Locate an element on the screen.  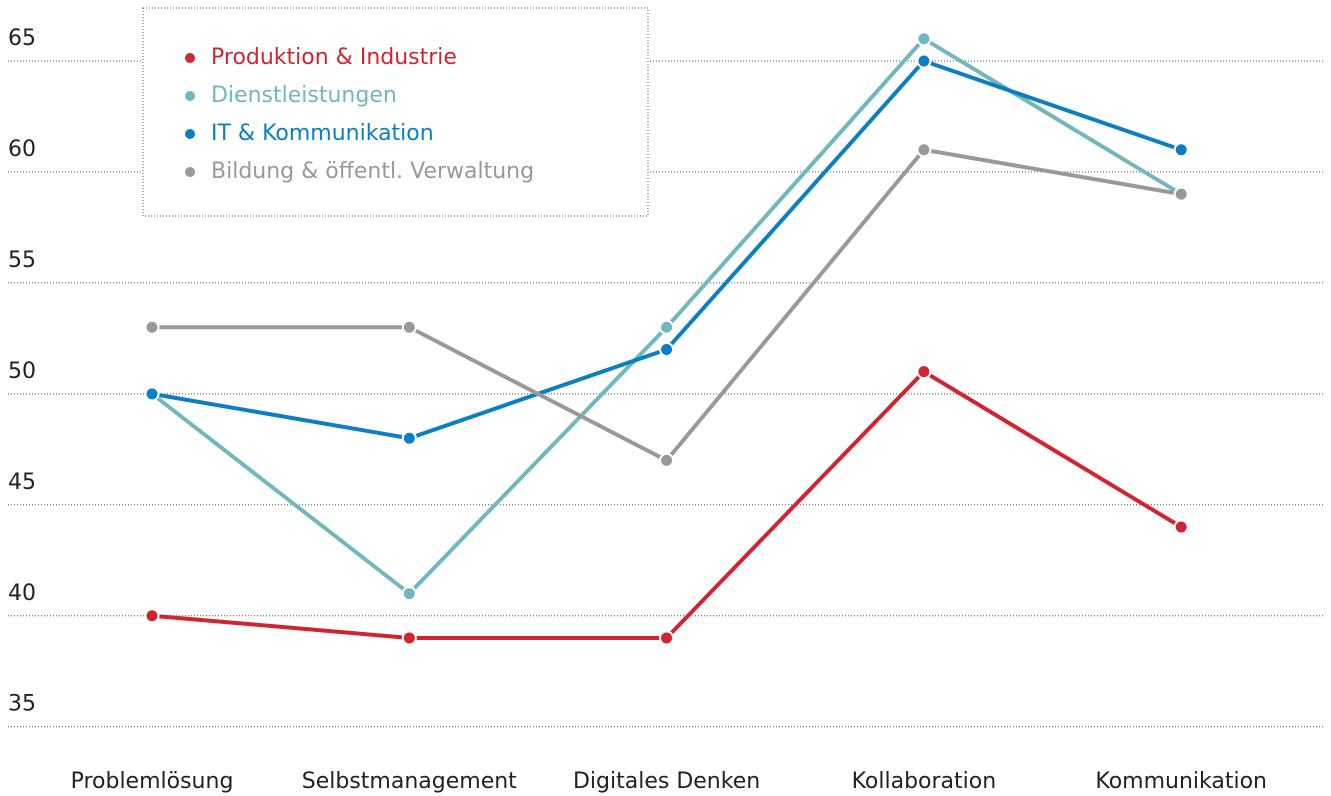
y-tick-label: 50 is located at coordinates (22, 371).